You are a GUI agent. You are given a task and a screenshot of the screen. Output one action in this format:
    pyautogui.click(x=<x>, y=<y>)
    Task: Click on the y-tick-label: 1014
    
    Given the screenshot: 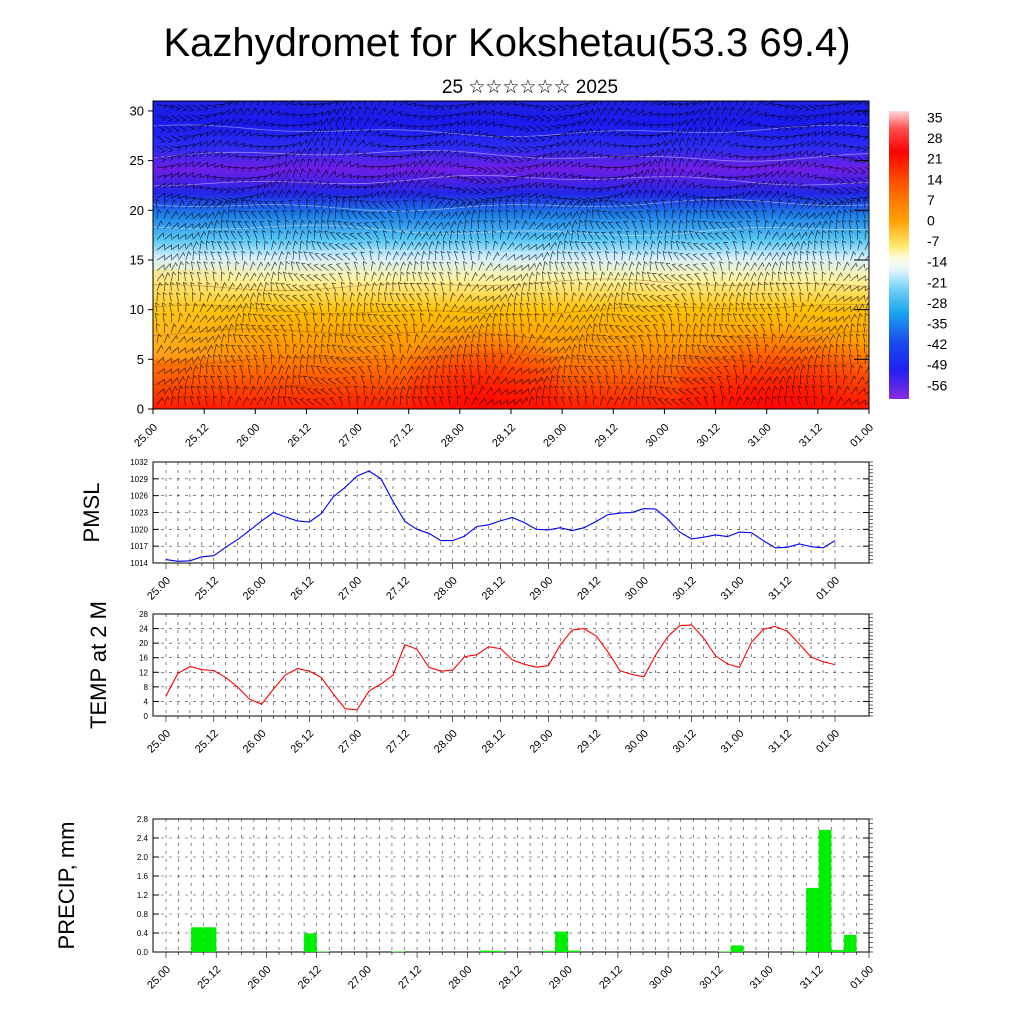 What is the action you would take?
    pyautogui.click(x=139, y=563)
    